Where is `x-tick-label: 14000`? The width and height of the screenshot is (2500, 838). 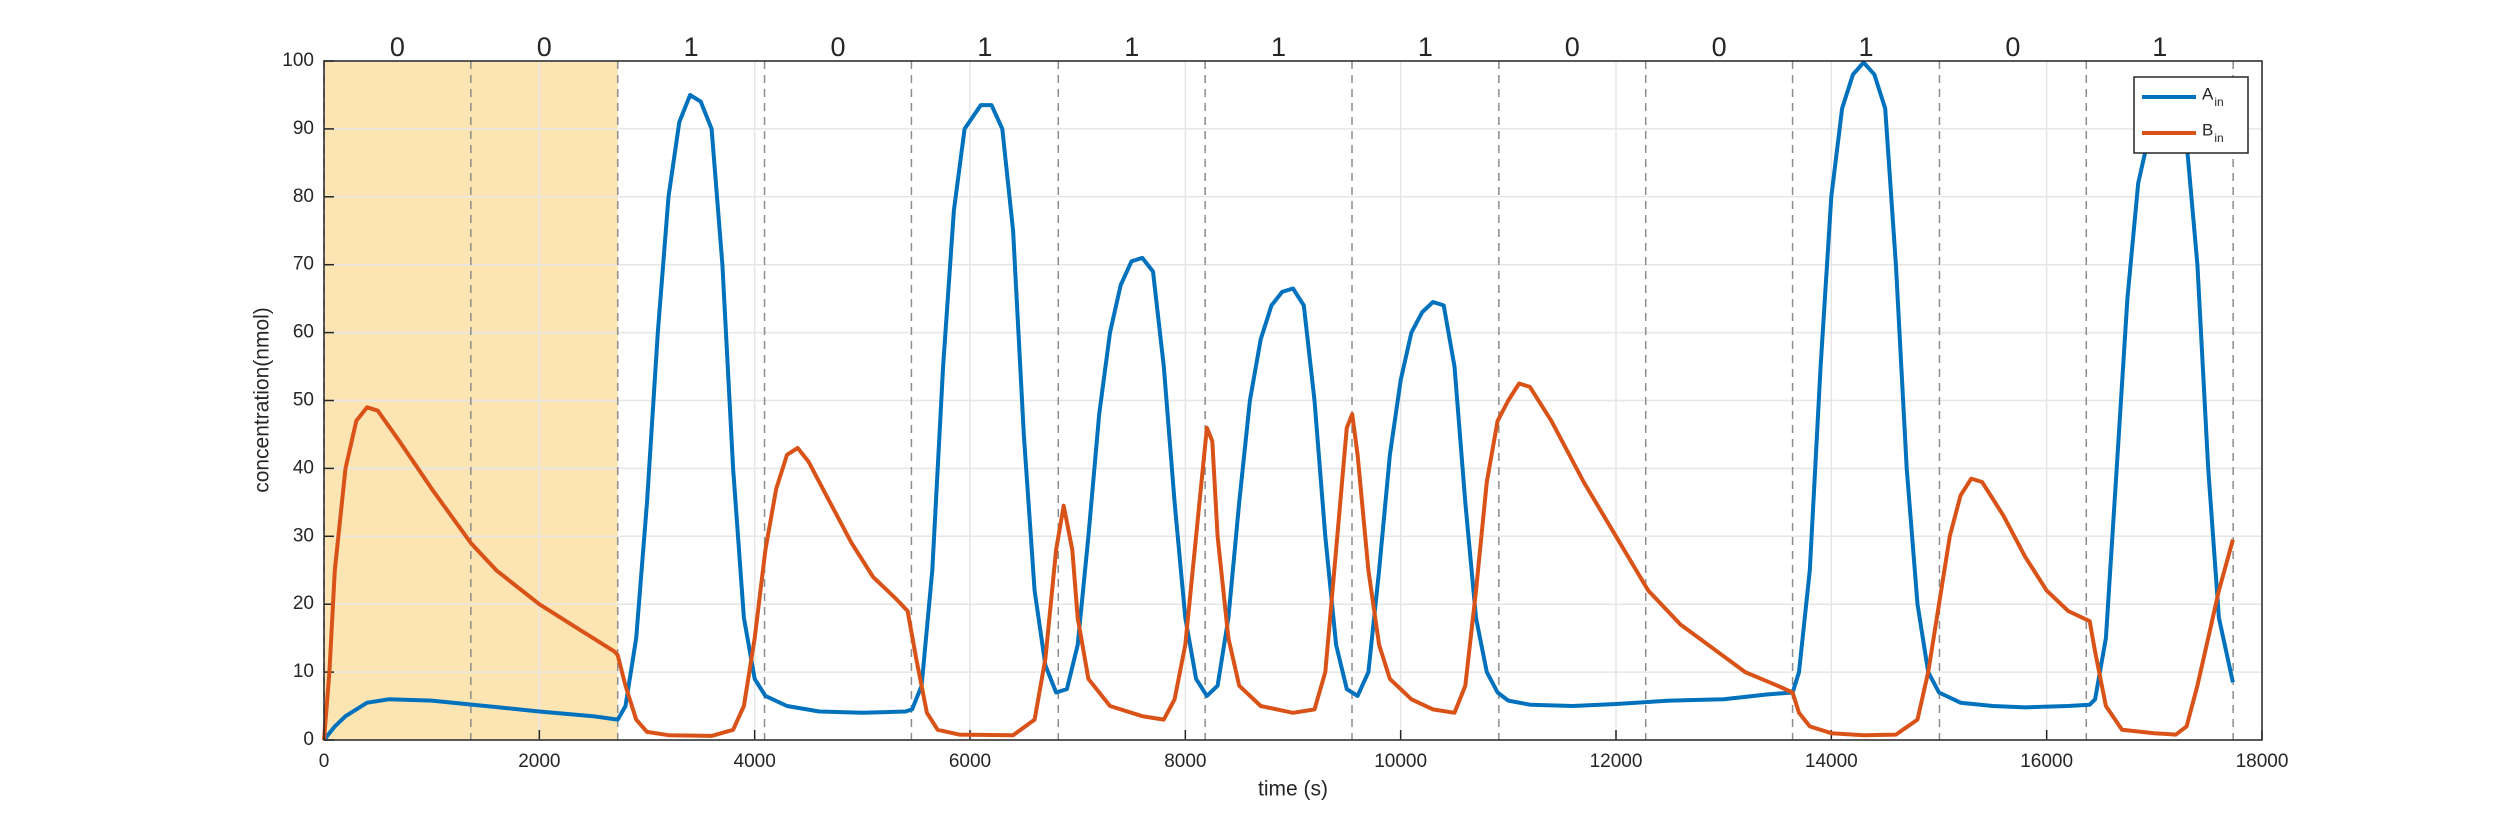 x-tick-label: 14000 is located at coordinates (1831, 761).